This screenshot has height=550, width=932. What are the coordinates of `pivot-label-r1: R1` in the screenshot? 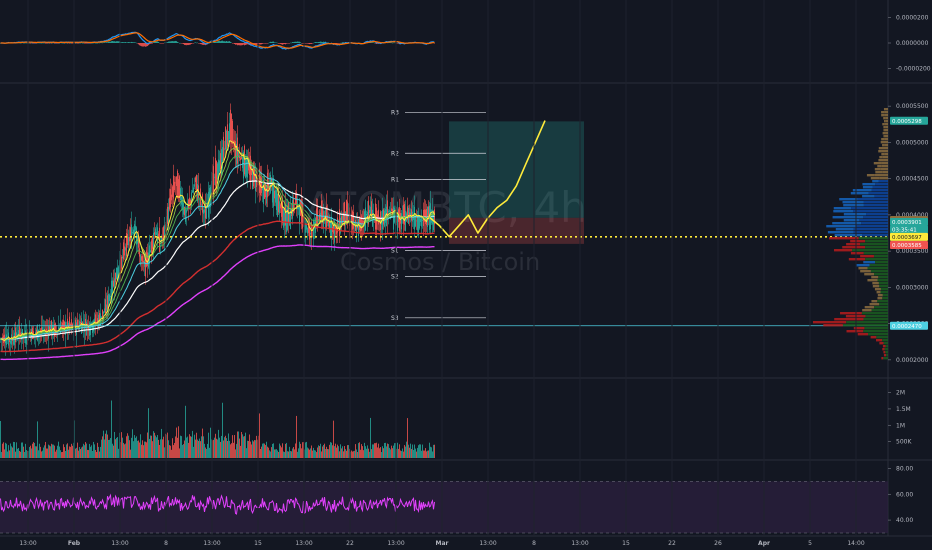 It's located at (395, 179).